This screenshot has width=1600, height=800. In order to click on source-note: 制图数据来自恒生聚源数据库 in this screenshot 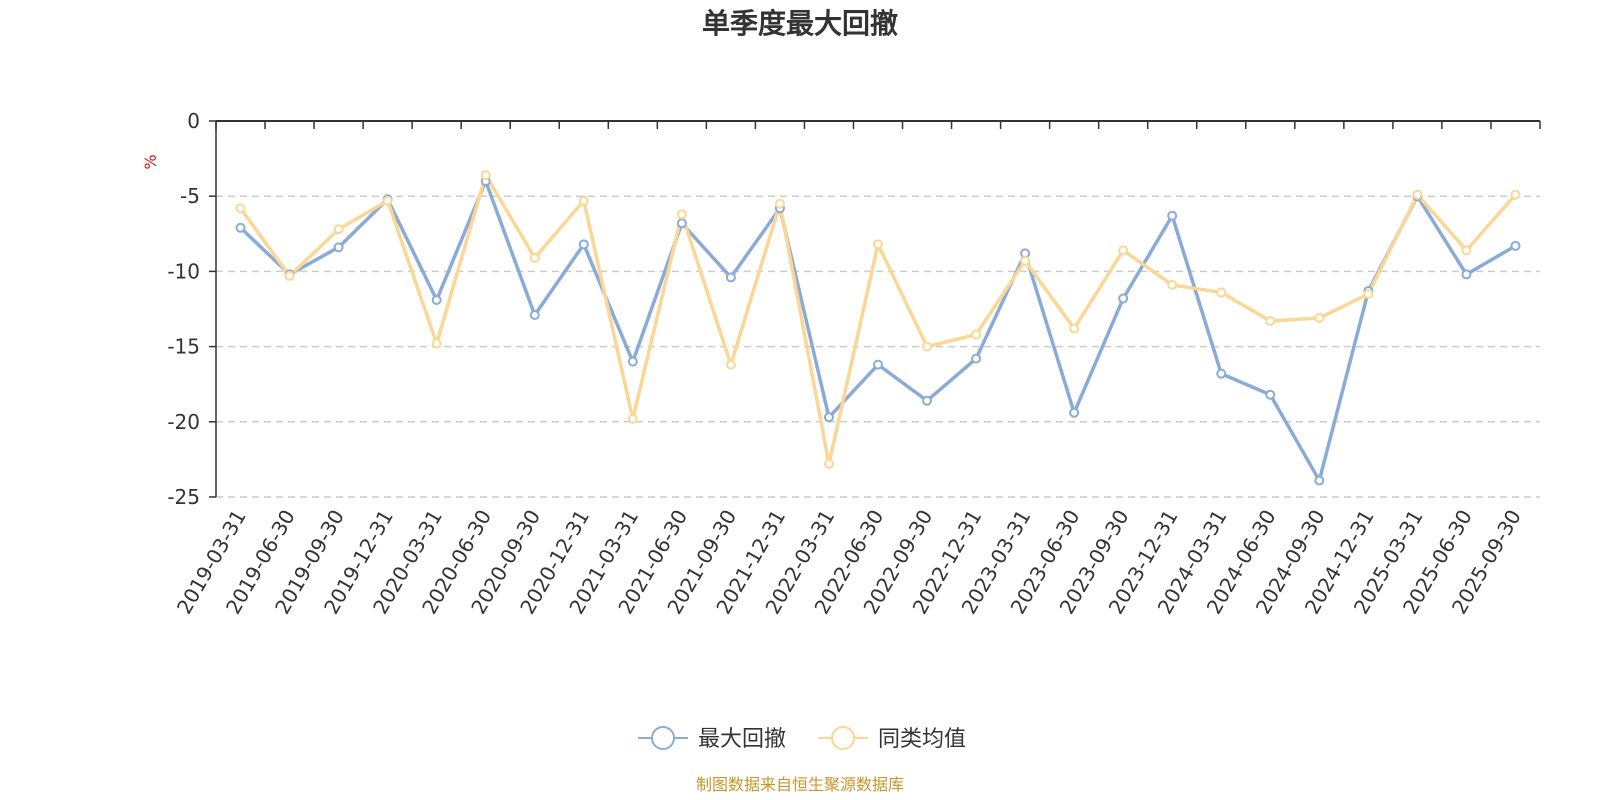, I will do `click(800, 784)`.